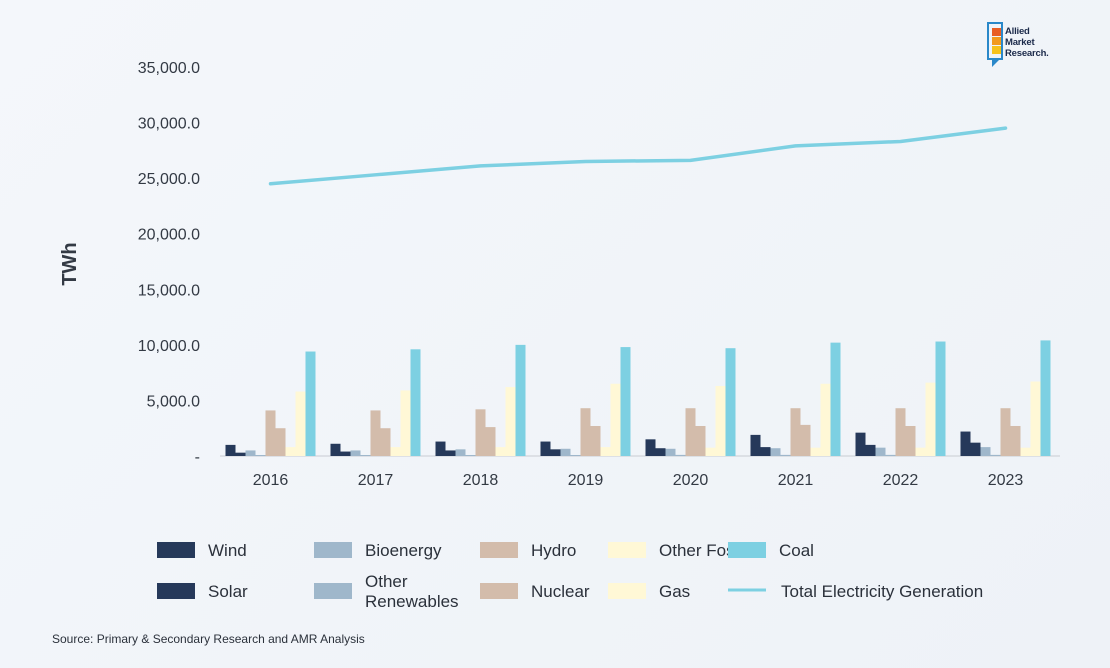 The image size is (1110, 668). Describe the element at coordinates (882, 591) in the screenshot. I see `legend-label: Total Electricity Generation` at that location.